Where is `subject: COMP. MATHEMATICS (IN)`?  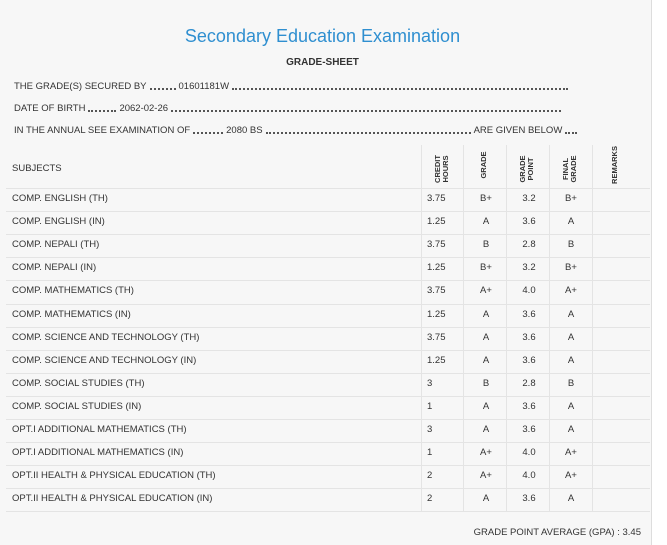
subject: COMP. MATHEMATICS (IN) is located at coordinates (71, 314).